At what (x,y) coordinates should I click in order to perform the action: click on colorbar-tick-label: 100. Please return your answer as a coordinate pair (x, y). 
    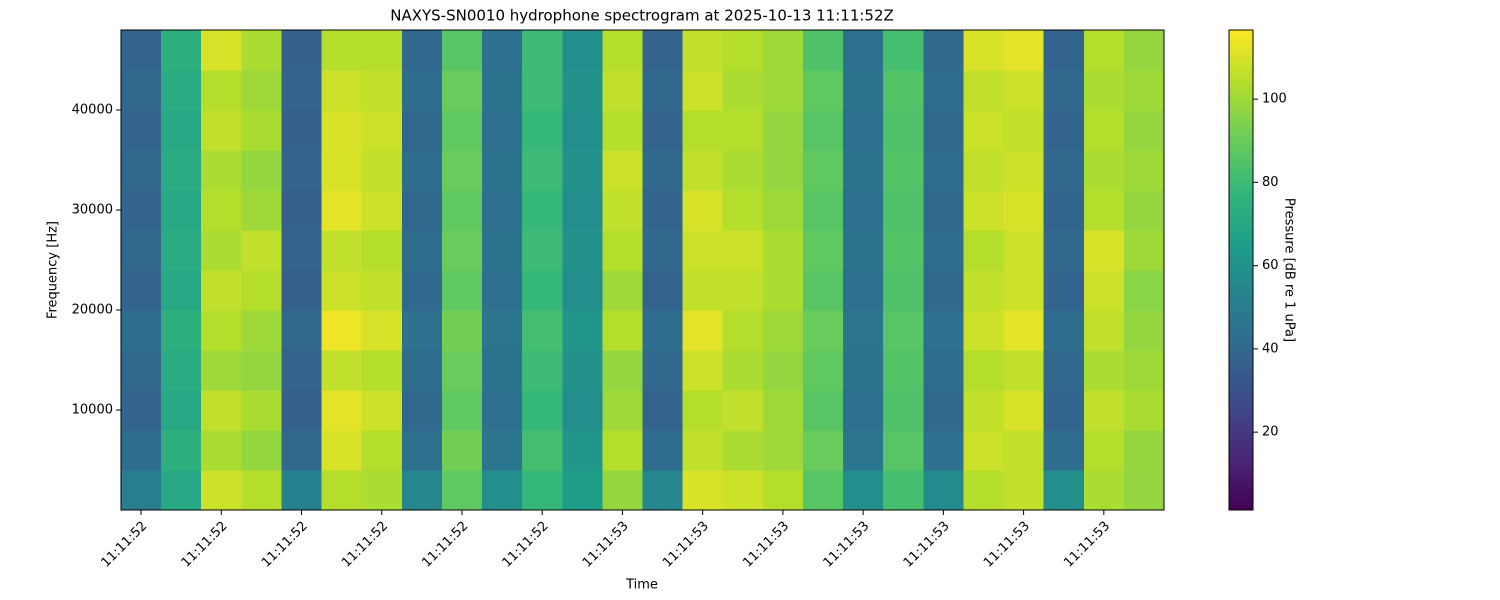
    Looking at the image, I should click on (1274, 99).